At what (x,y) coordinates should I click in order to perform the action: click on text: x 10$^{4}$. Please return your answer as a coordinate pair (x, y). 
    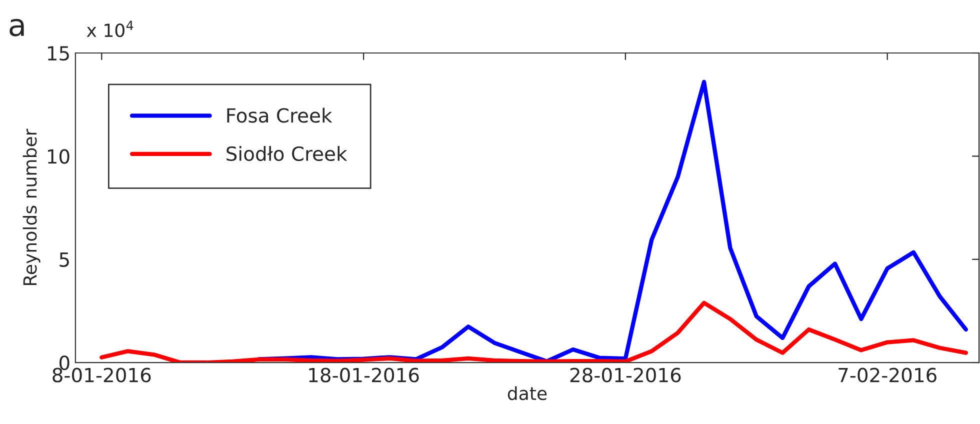
    Looking at the image, I should click on (110, 29).